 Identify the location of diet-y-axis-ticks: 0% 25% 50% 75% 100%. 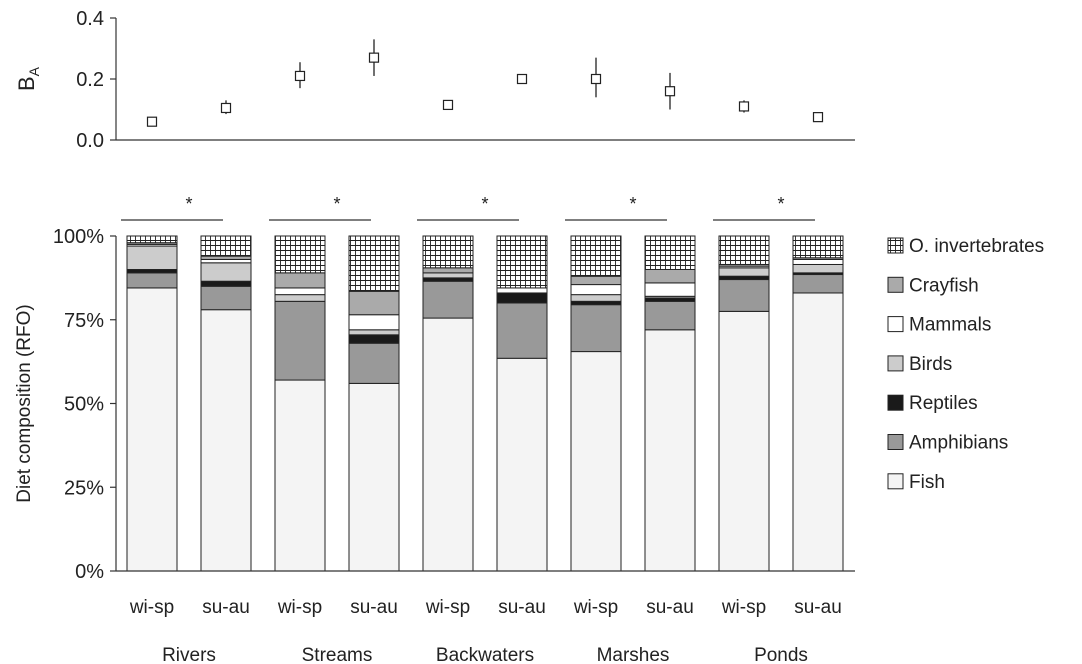
(84, 404).